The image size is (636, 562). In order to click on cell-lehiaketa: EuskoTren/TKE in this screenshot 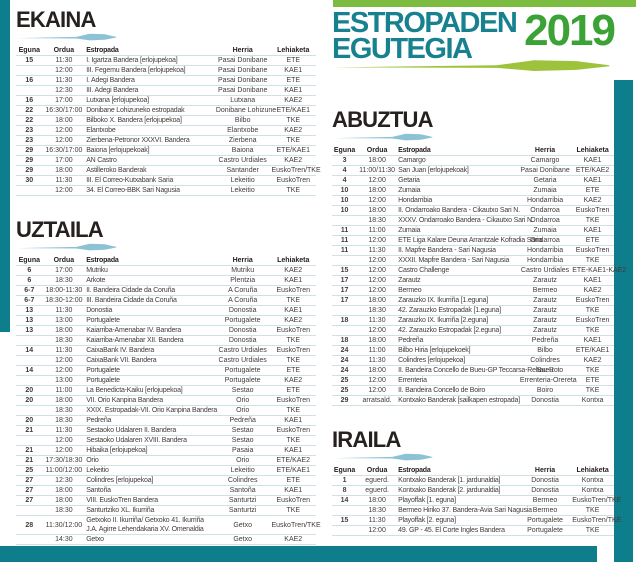, I will do `click(295, 170)`.